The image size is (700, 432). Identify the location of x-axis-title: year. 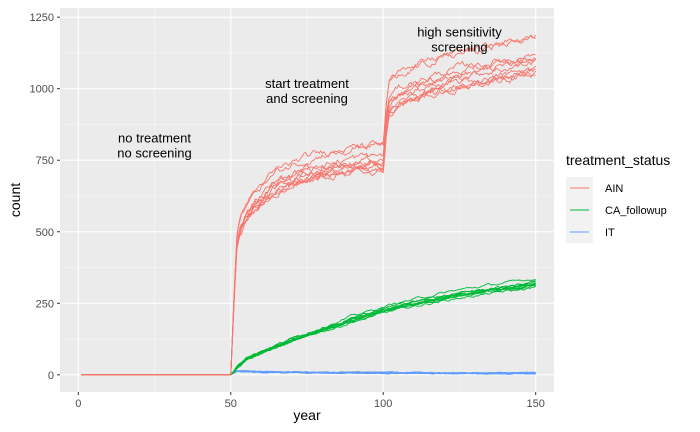
(307, 415).